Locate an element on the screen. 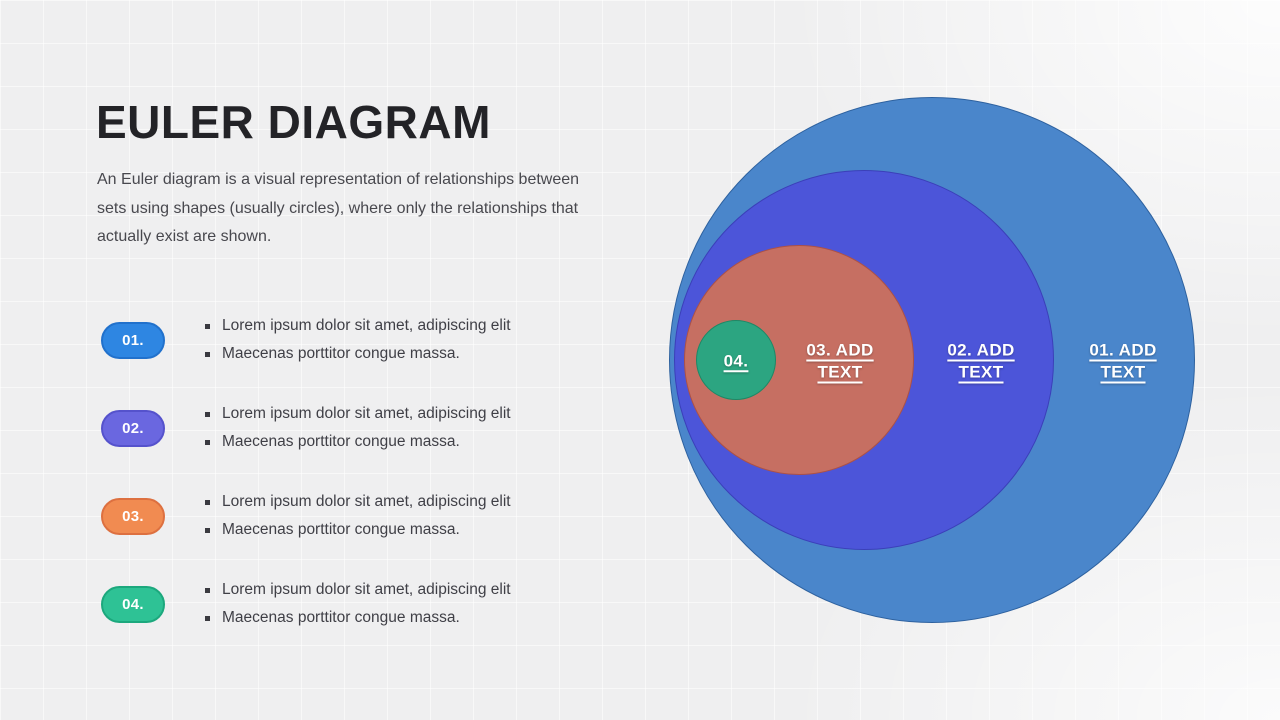  page-title: EULER DIAGRAM is located at coordinates (293, 122).